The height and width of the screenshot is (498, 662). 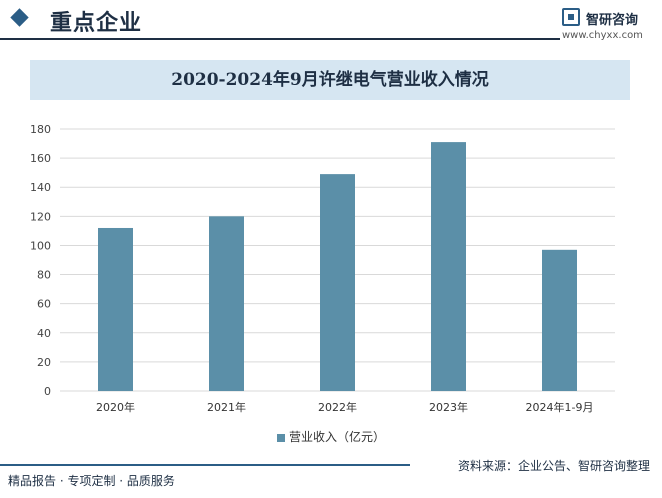 I want to click on diamond-icon, so click(x=19, y=17).